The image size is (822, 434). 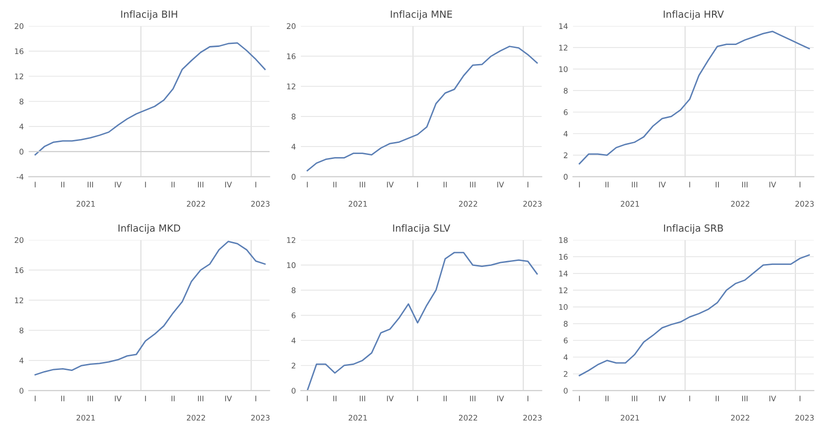 I want to click on chart-title: Inflacija SLV, so click(x=421, y=229).